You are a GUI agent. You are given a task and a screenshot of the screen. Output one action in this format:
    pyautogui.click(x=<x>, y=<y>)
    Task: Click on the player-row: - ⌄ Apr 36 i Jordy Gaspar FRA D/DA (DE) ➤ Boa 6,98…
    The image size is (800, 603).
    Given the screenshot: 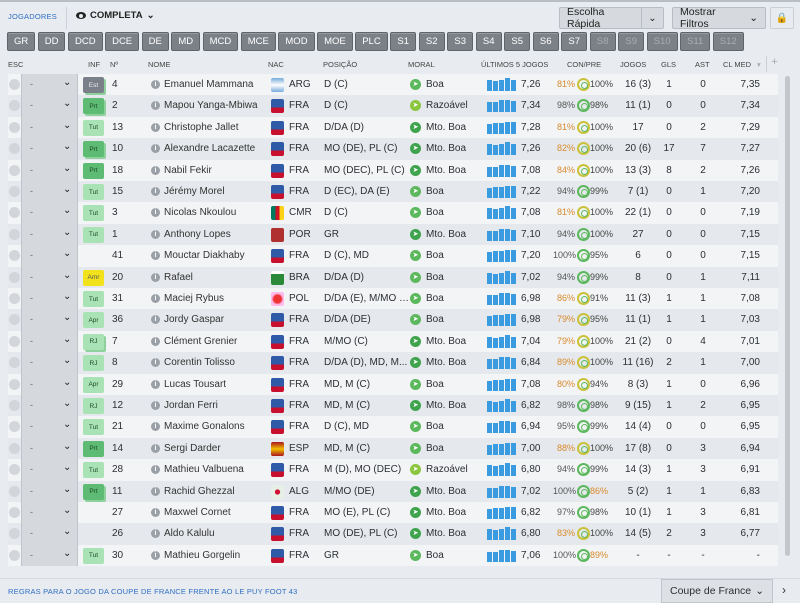 What is the action you would take?
    pyautogui.click(x=393, y=320)
    